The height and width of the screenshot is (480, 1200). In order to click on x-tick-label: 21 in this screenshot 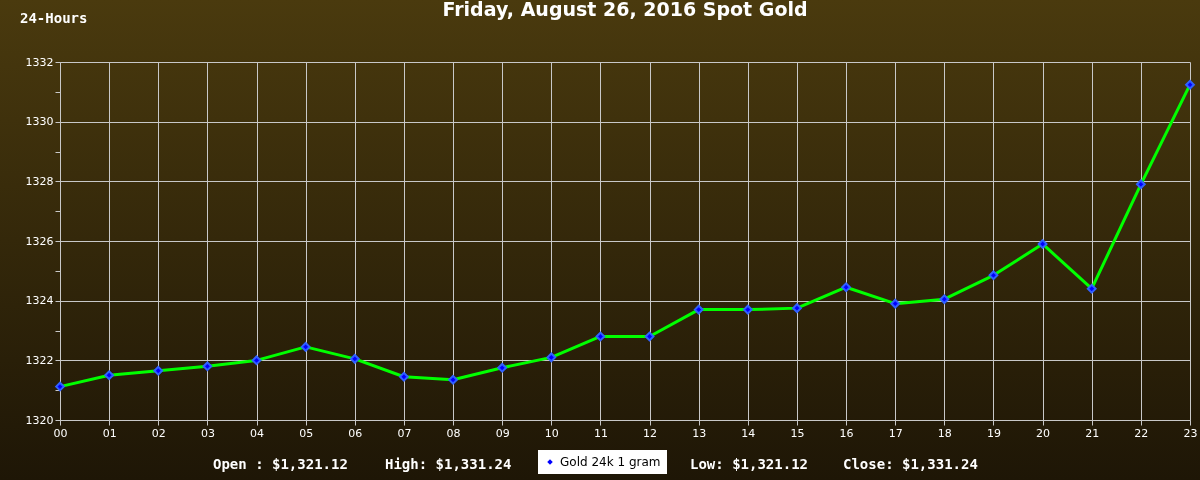, I will do `click(1092, 433)`.